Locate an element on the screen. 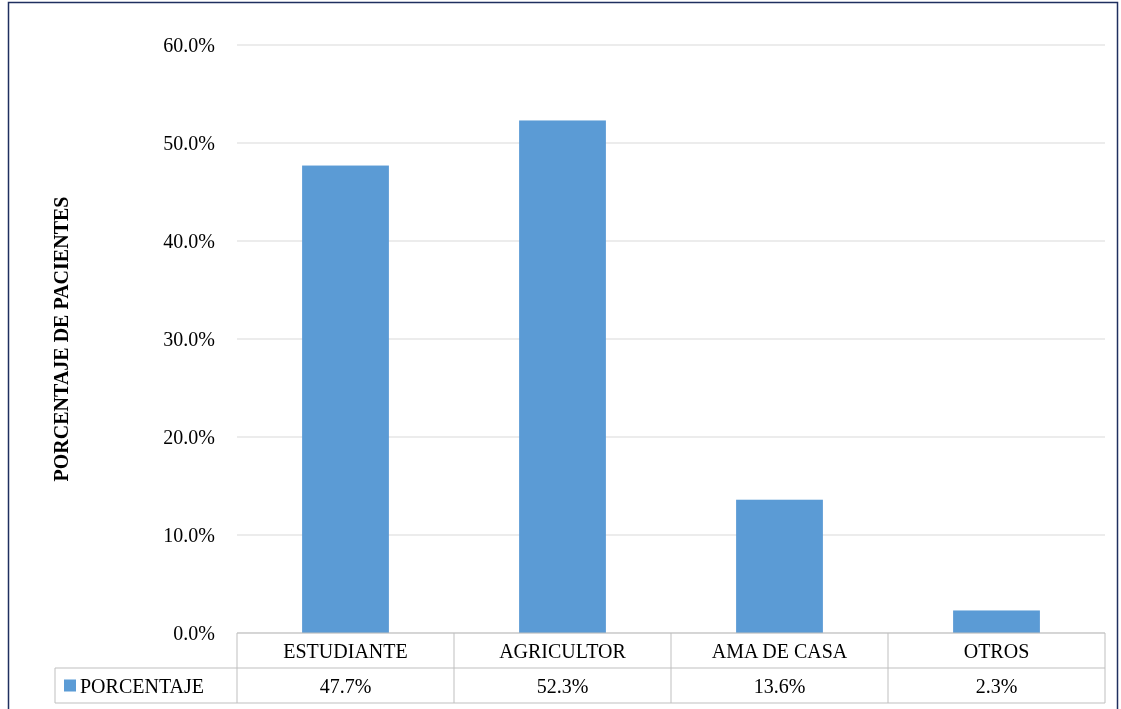  y-tick-label: 0.0% is located at coordinates (194, 632).